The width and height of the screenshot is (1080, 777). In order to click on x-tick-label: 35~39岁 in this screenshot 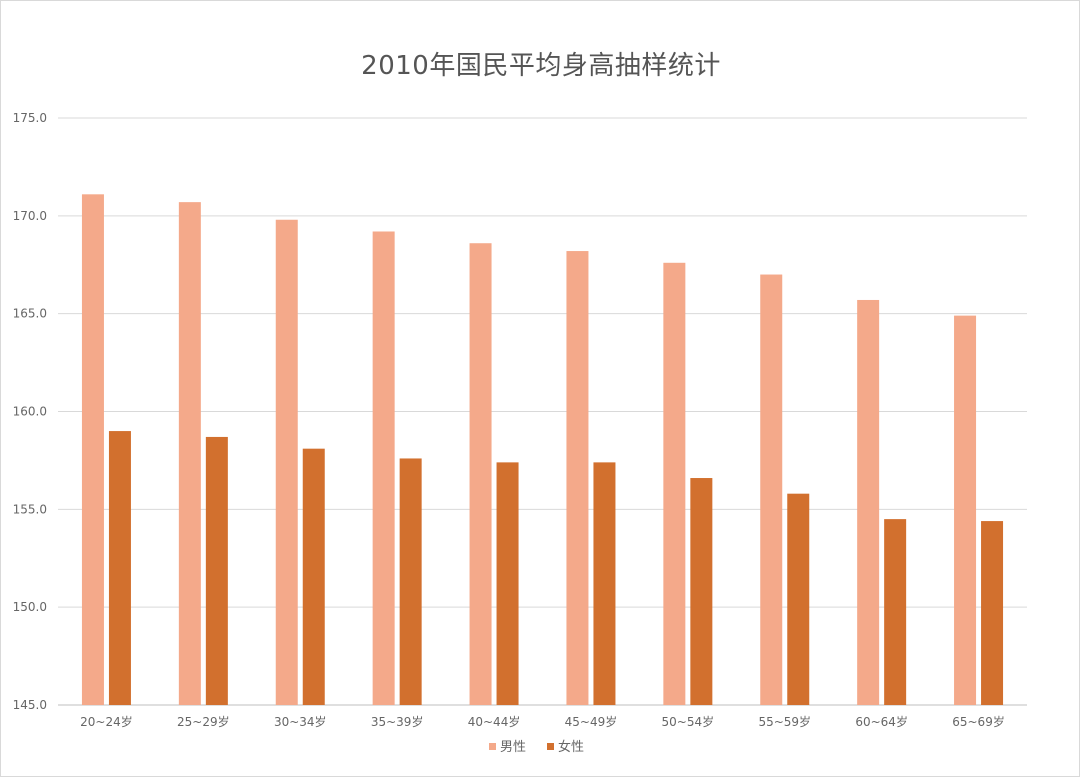, I will do `click(397, 721)`.